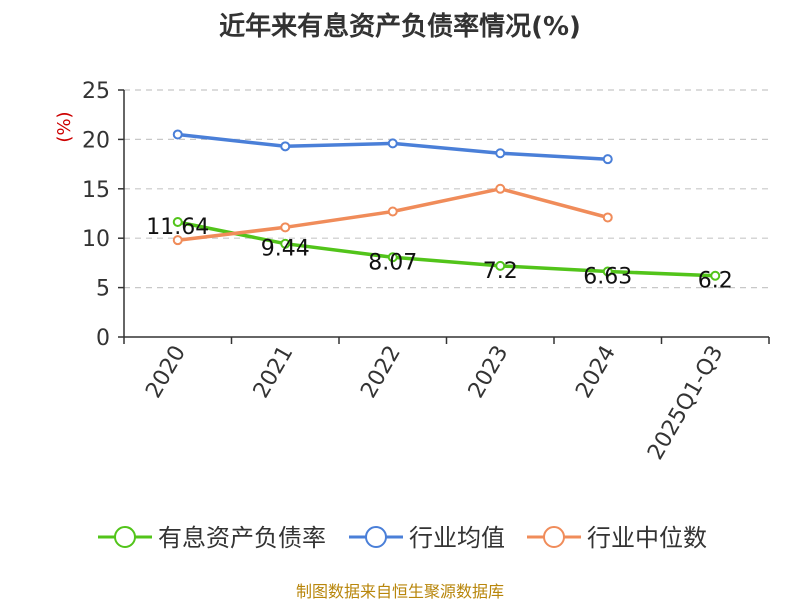 The image size is (800, 602). I want to click on x-tick-label: 2025Q1-Q3, so click(685, 403).